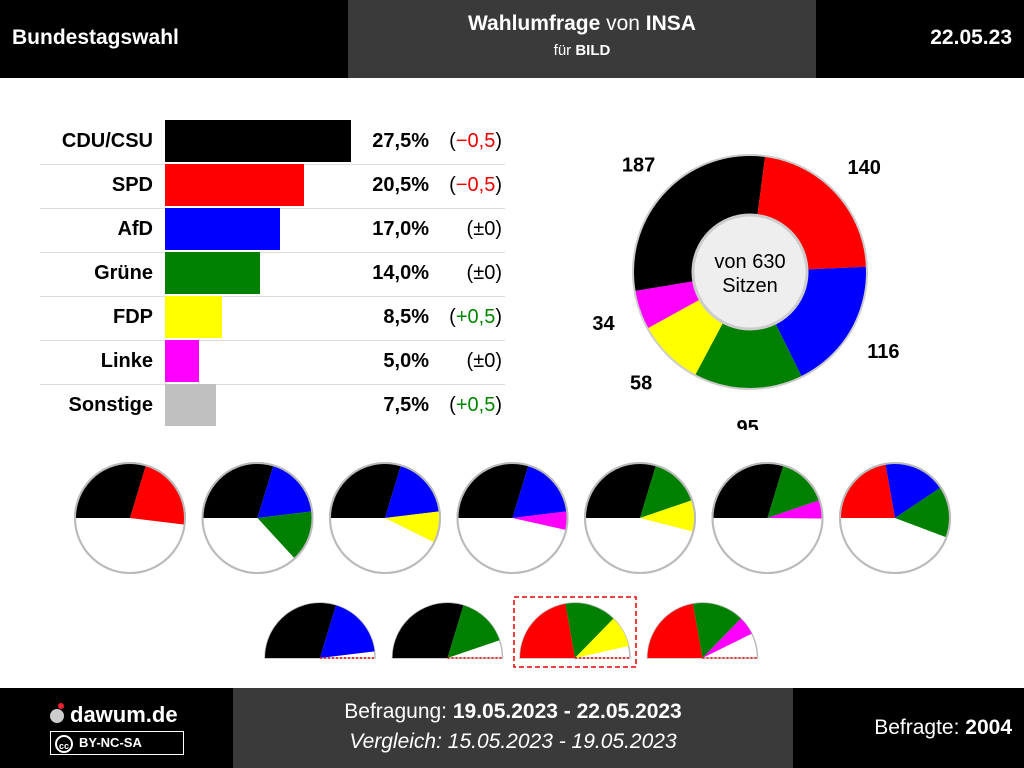  Describe the element at coordinates (64, 743) in the screenshot. I see `creative-commons-icon: cc` at that location.